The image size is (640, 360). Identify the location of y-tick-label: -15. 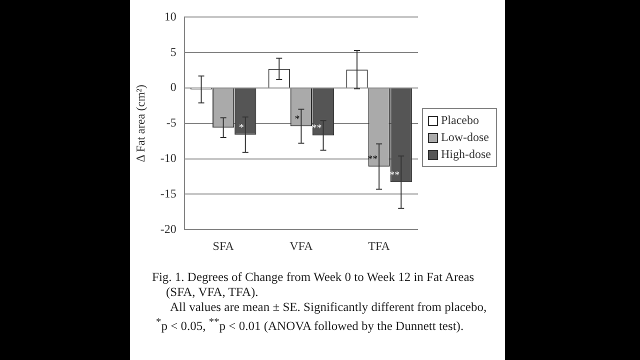
(168, 193).